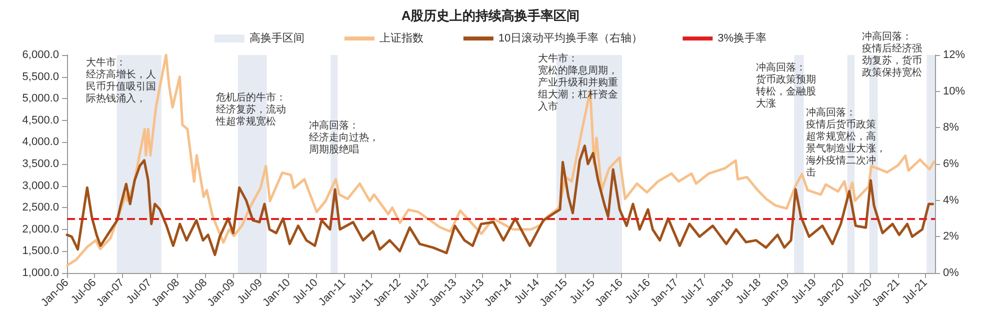 This screenshot has height=320, width=981. I want to click on y2-tick-label: 2%, so click(951, 236).